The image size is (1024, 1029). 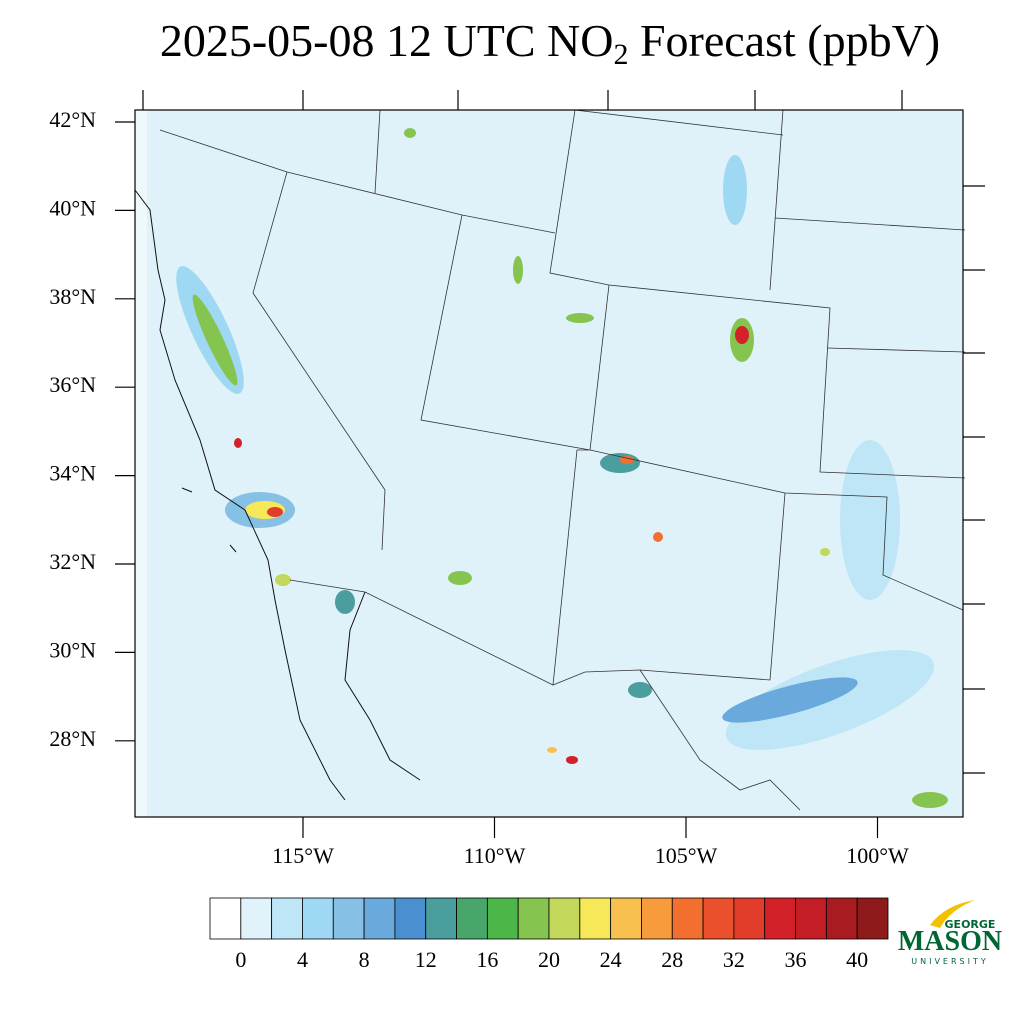 What do you see at coordinates (141, 463) in the screenshot?
I see `ocean-edge` at bounding box center [141, 463].